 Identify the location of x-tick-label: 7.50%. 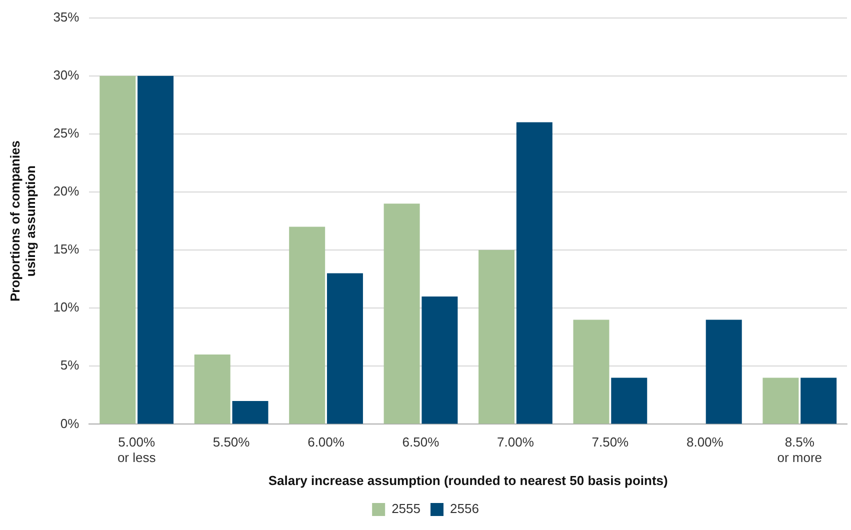
(611, 442).